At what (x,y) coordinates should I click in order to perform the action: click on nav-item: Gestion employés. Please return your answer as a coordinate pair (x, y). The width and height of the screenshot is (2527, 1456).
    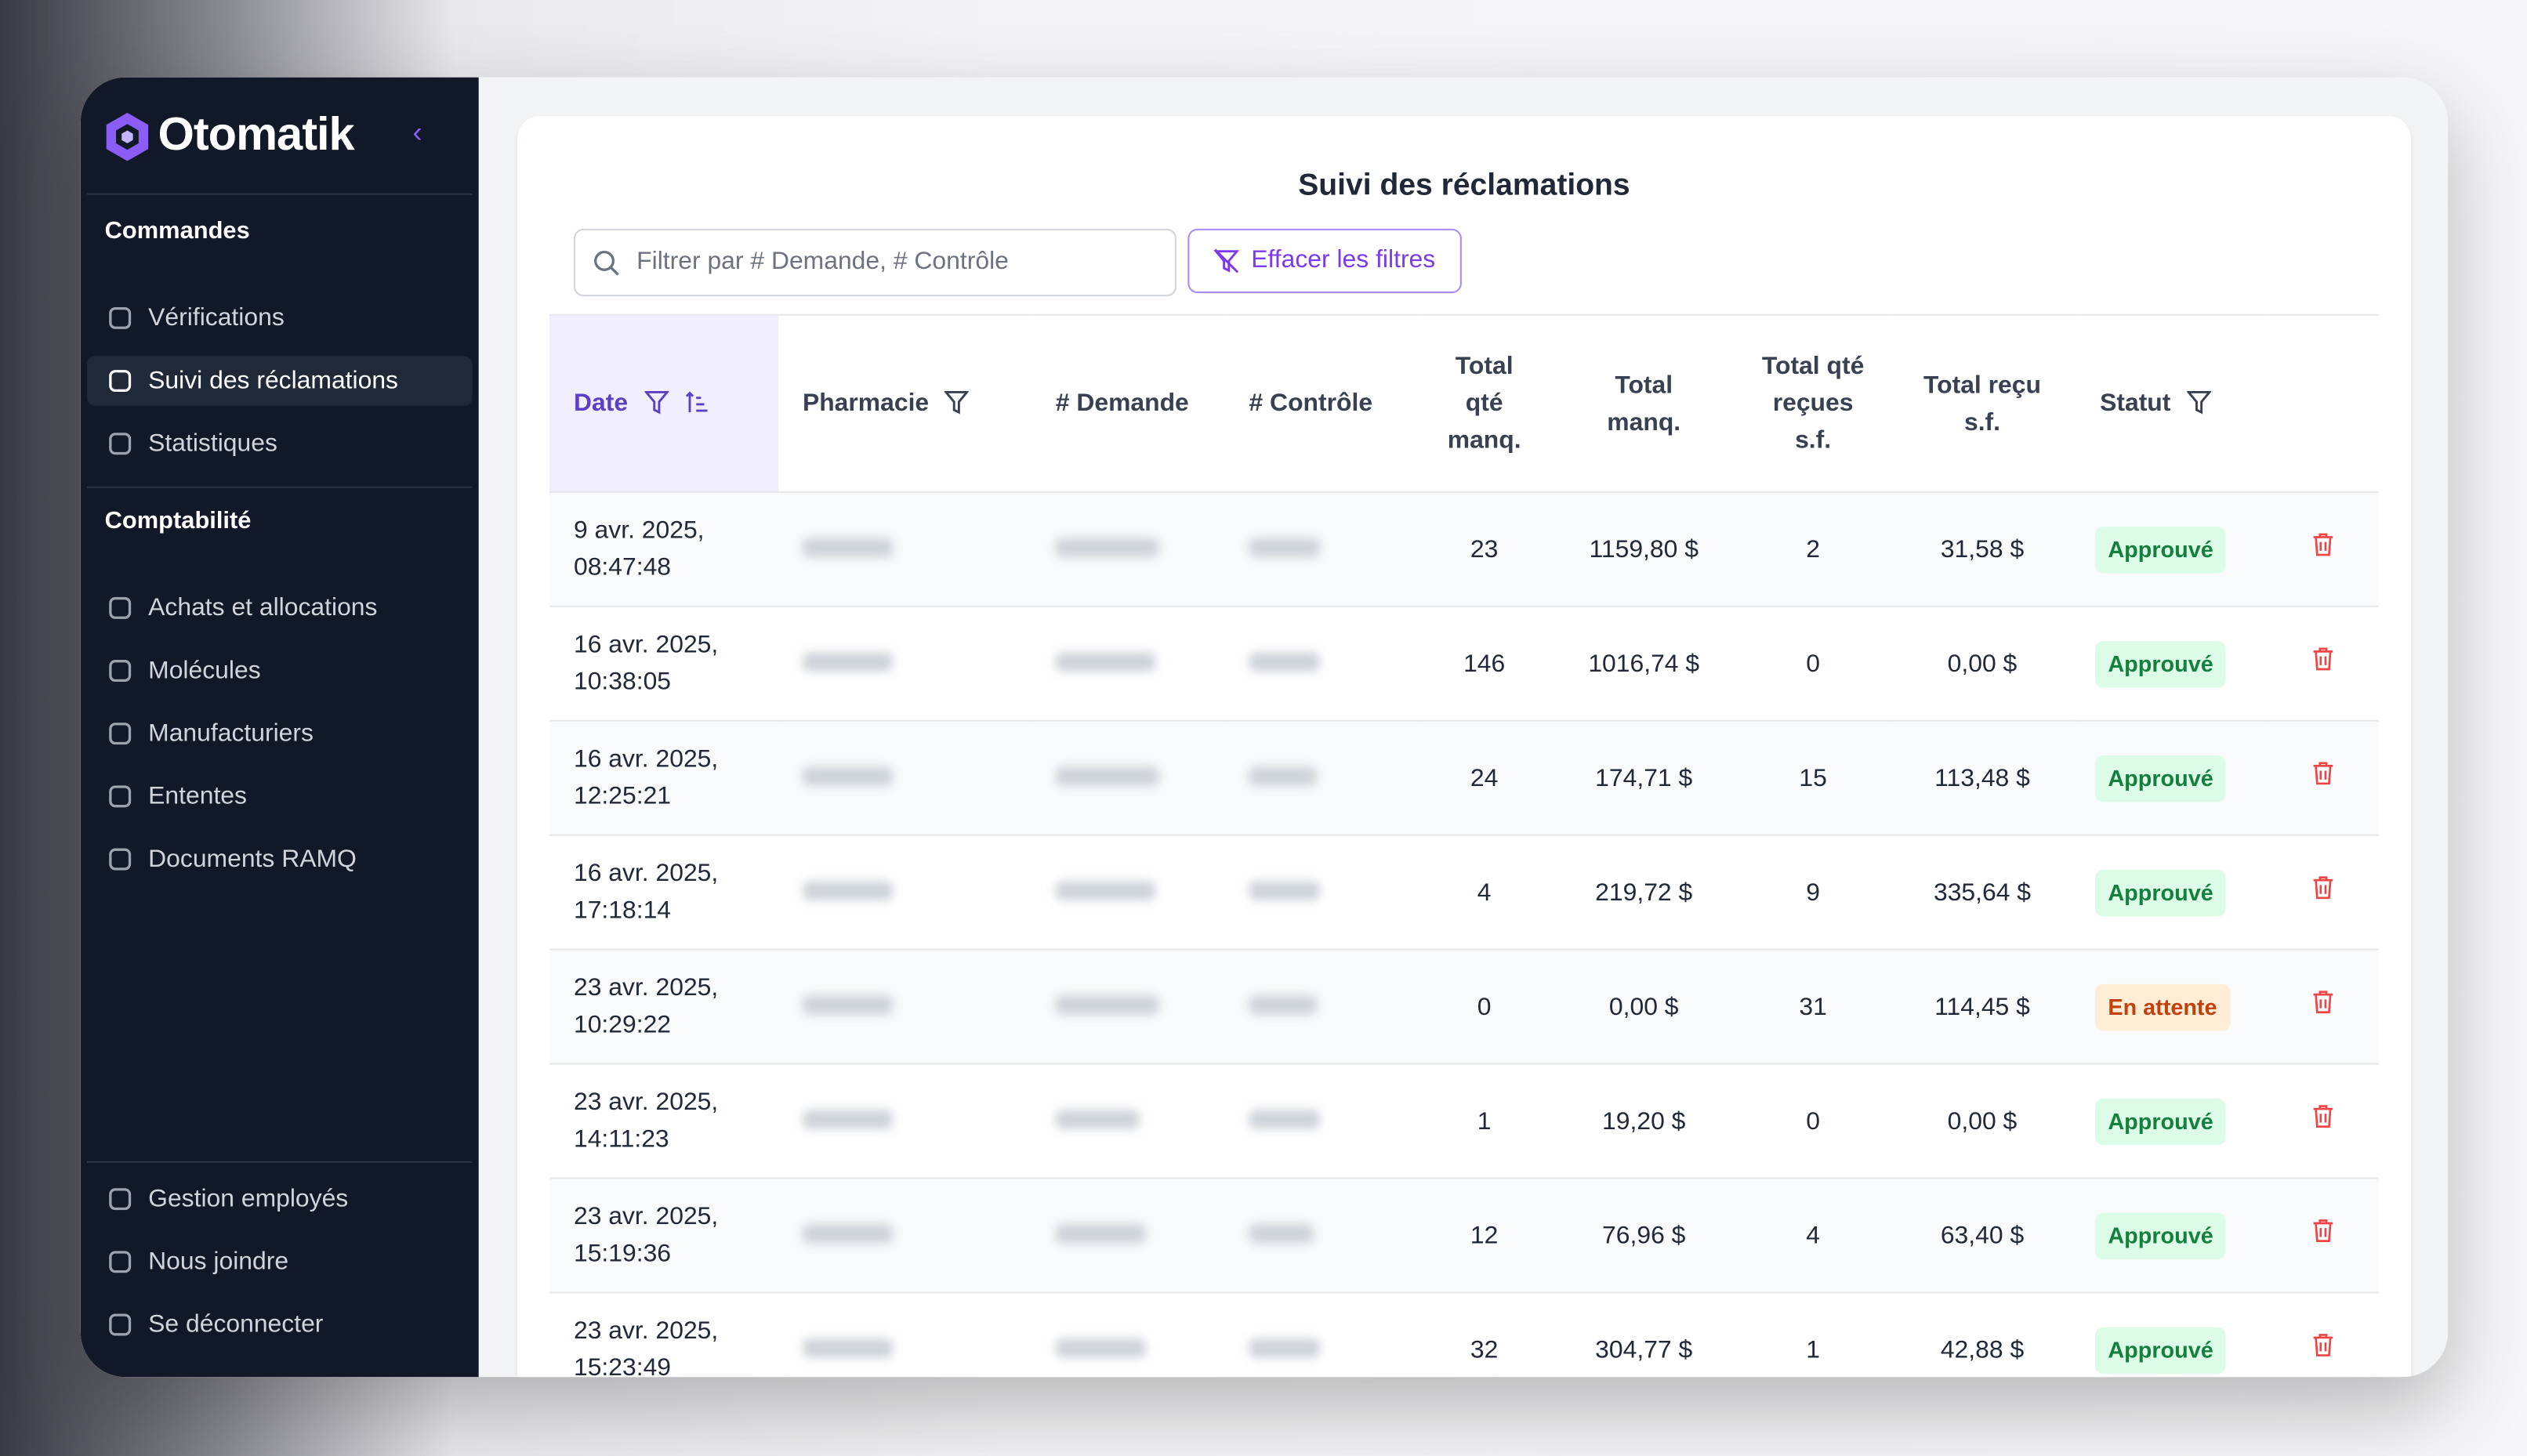
    Looking at the image, I should click on (279, 1199).